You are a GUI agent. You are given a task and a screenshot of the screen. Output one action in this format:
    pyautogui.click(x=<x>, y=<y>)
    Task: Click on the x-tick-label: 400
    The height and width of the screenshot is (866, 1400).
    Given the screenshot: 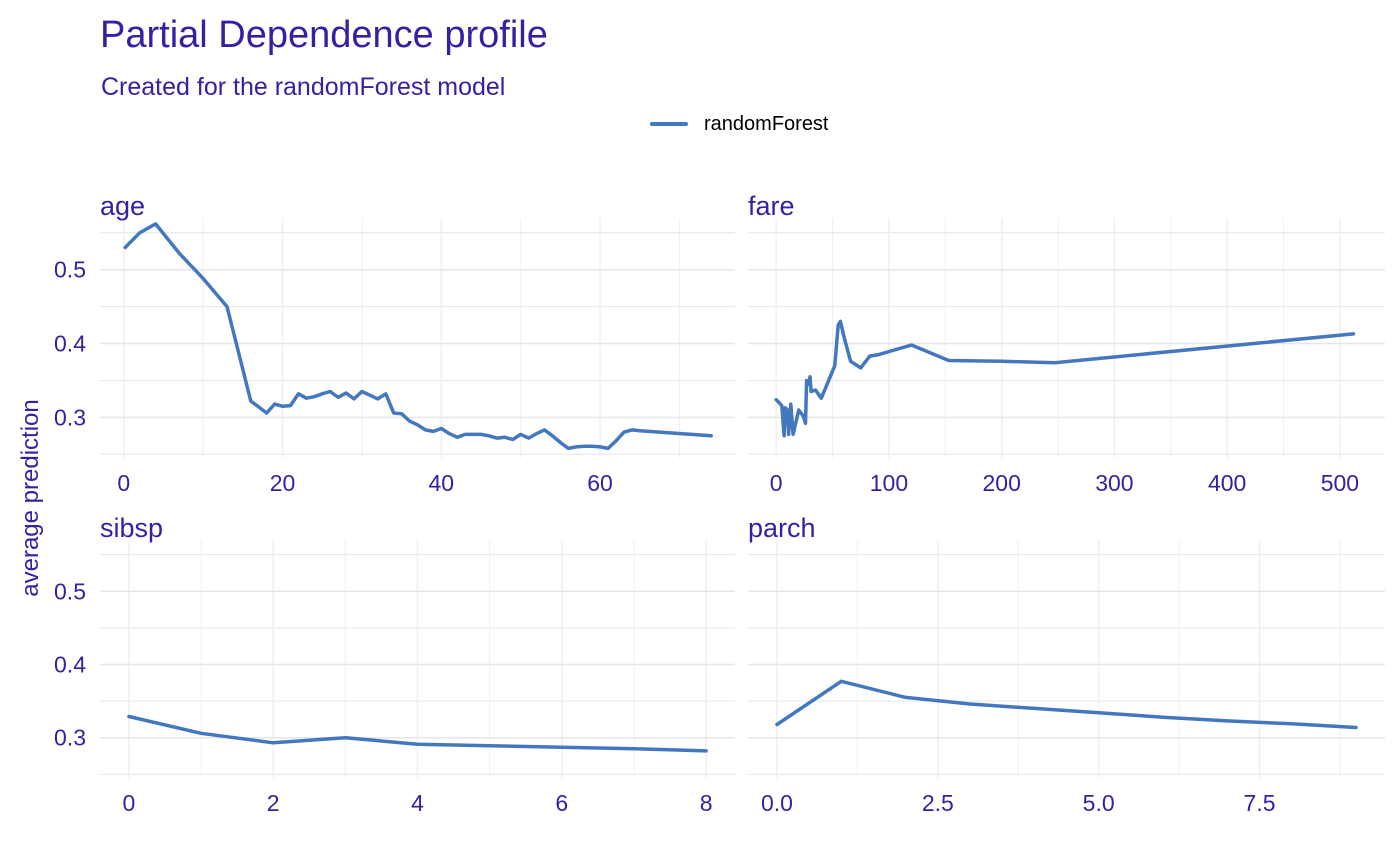 What is the action you would take?
    pyautogui.click(x=1227, y=483)
    